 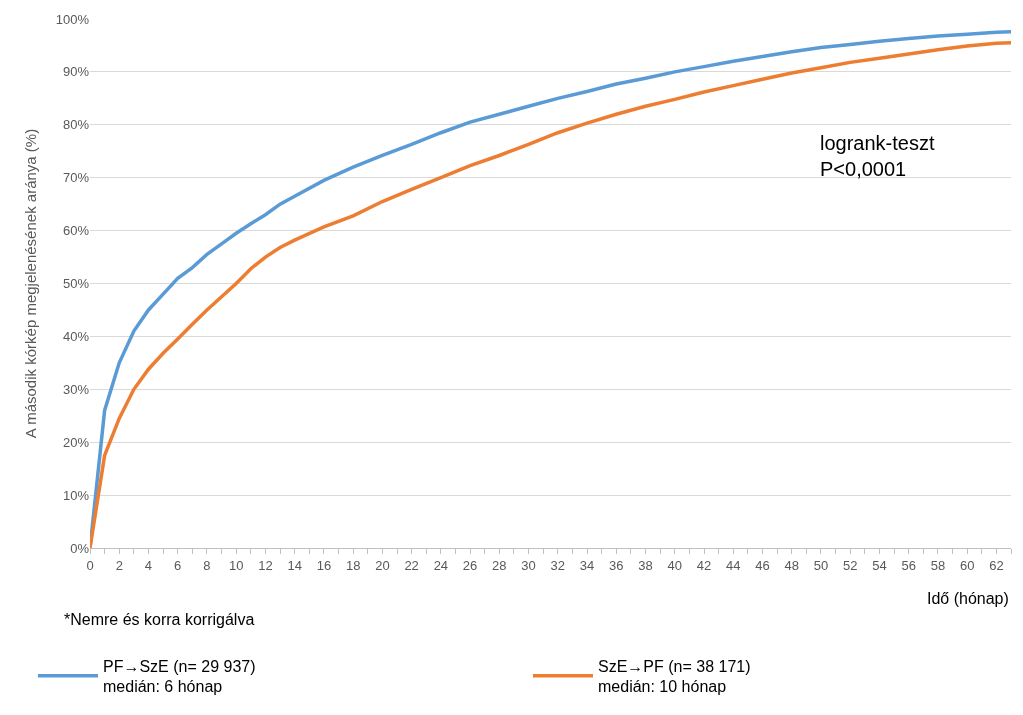 I want to click on x-tick-label: 16, so click(x=324, y=565).